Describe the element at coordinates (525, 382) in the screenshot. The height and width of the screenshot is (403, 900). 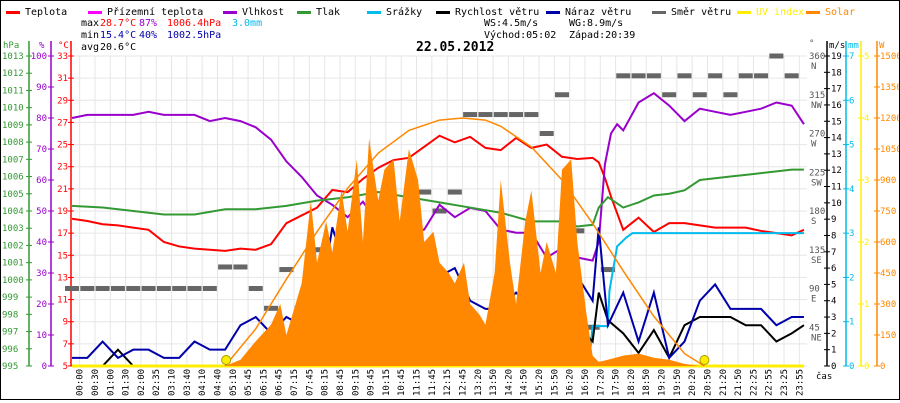
I see `x-tick-label: 14:50` at that location.